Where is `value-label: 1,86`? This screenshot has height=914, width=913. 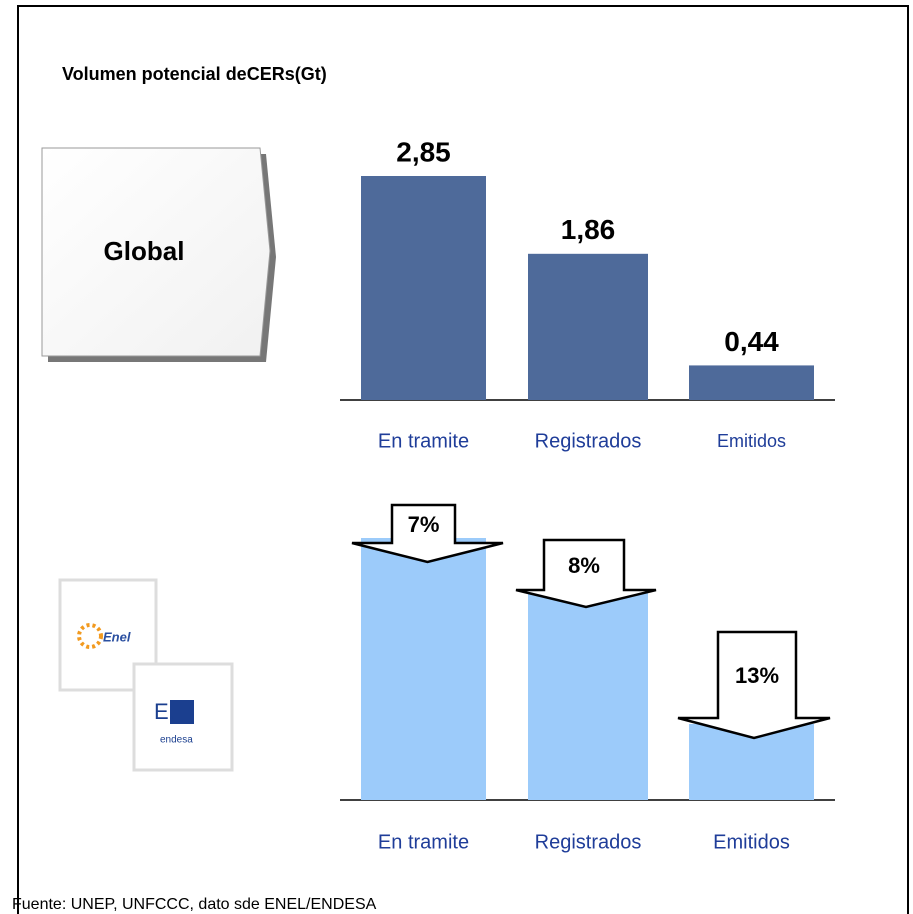 value-label: 1,86 is located at coordinates (588, 229).